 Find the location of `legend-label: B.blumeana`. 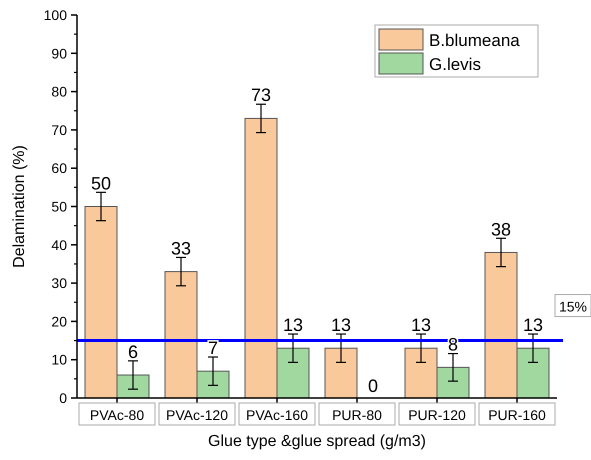

legend-label: B.blumeana is located at coordinates (474, 40).